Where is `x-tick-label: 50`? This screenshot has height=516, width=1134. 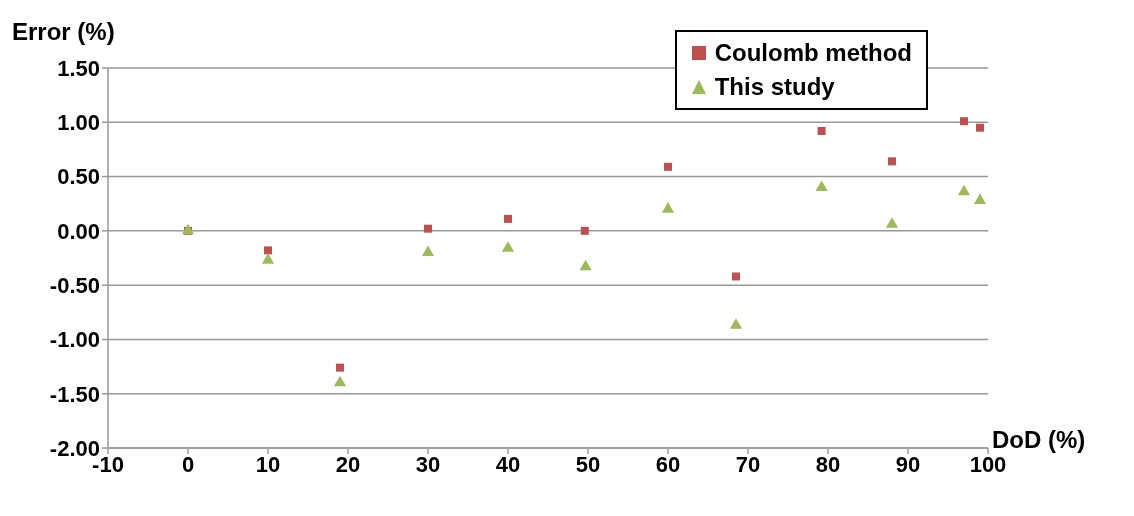 x-tick-label: 50 is located at coordinates (588, 464).